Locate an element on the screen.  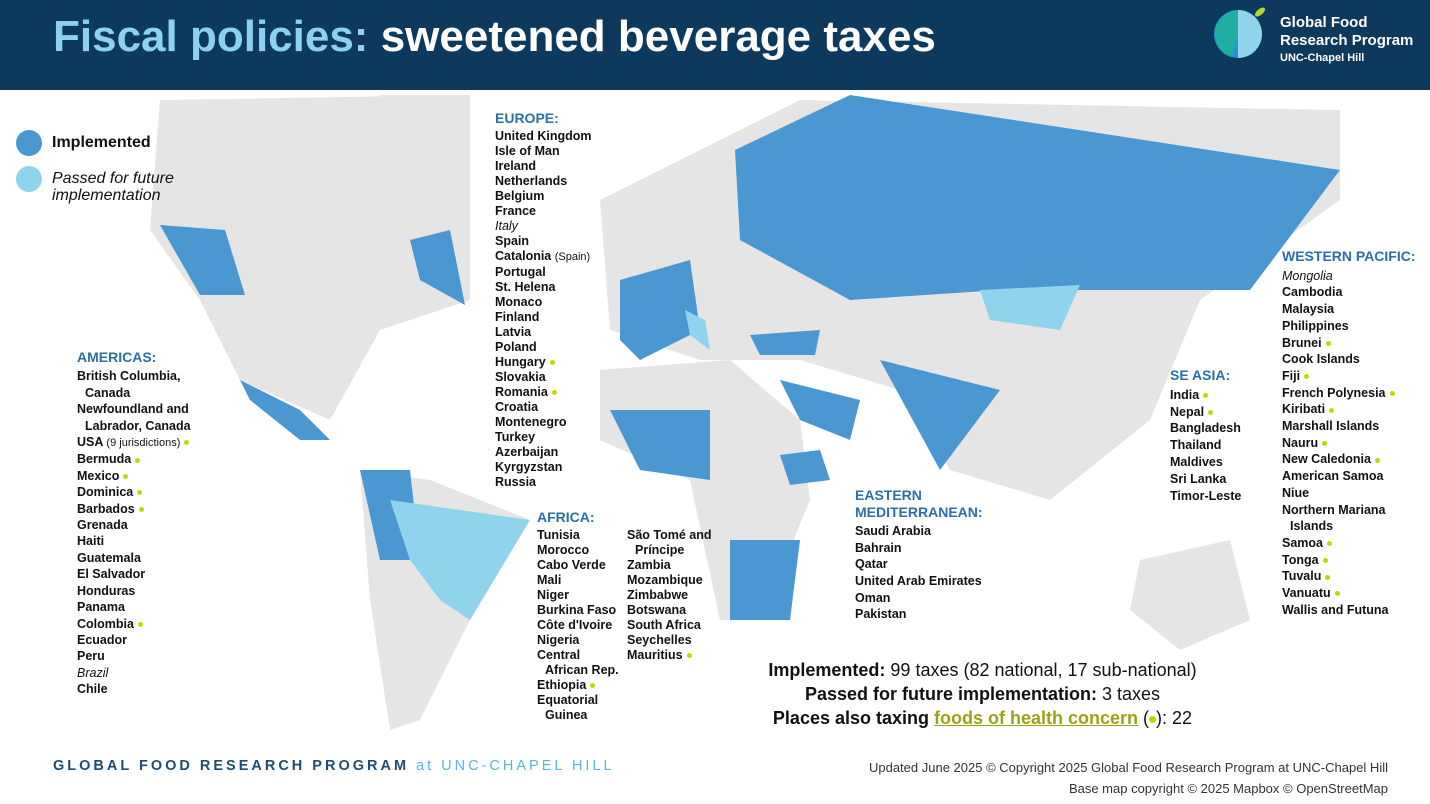
country-name: Brazil is located at coordinates (93, 672).